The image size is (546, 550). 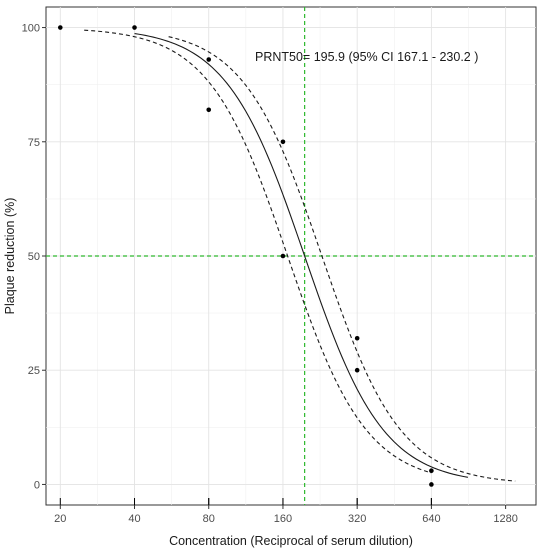 I want to click on x-tick-label: 640, so click(x=431, y=519).